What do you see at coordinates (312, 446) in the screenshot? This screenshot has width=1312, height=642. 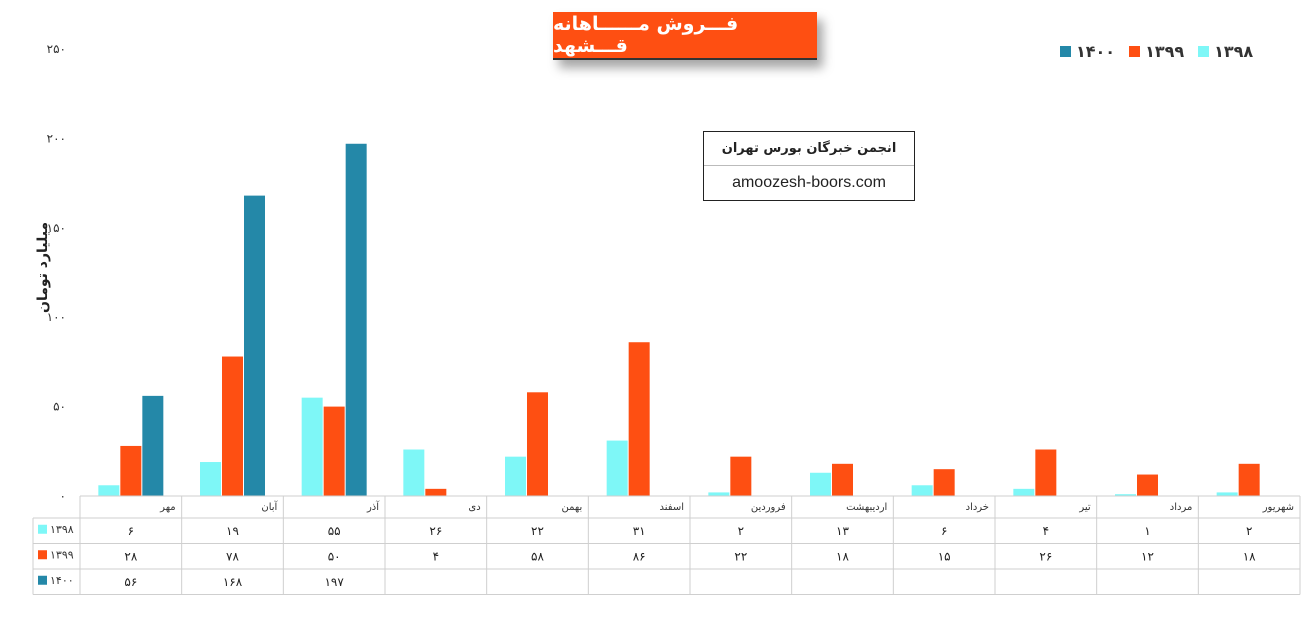 I see `bar-۱۳۹۸-2` at bounding box center [312, 446].